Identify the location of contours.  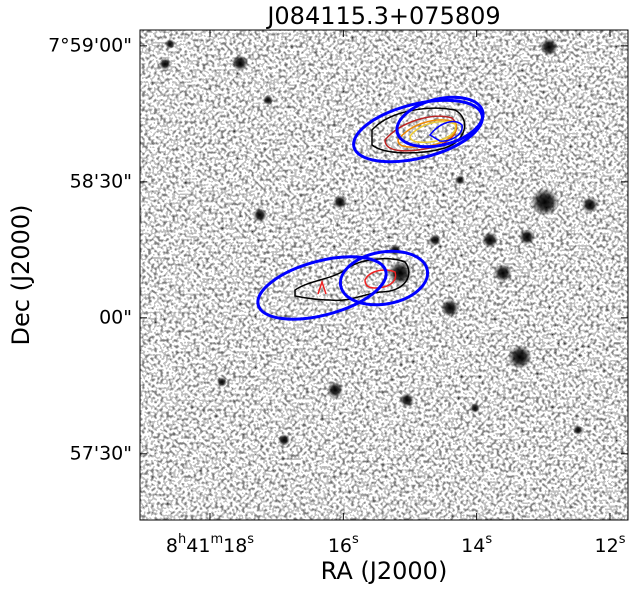
(380, 204).